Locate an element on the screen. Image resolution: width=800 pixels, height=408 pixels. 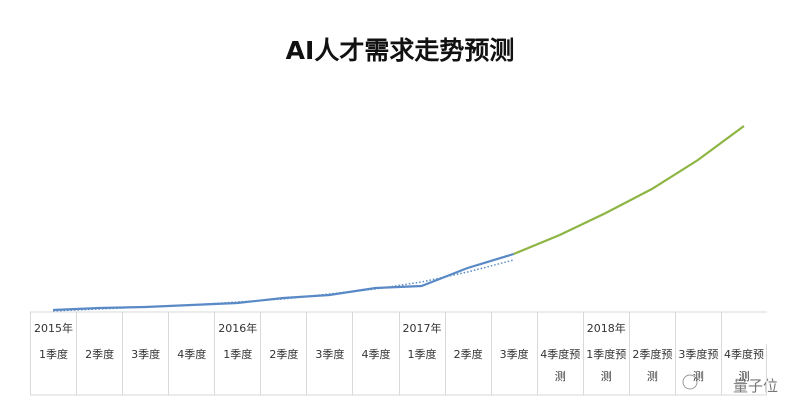
chart-title: AI人才需求走势预测 is located at coordinates (400, 50).